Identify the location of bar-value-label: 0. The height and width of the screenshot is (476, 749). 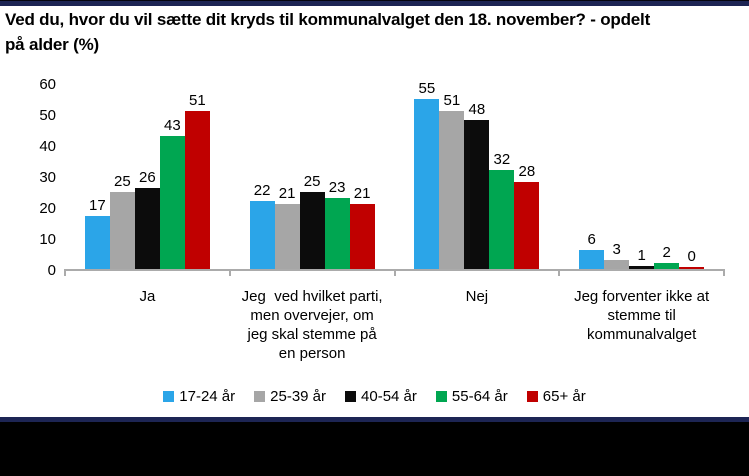
(691, 256).